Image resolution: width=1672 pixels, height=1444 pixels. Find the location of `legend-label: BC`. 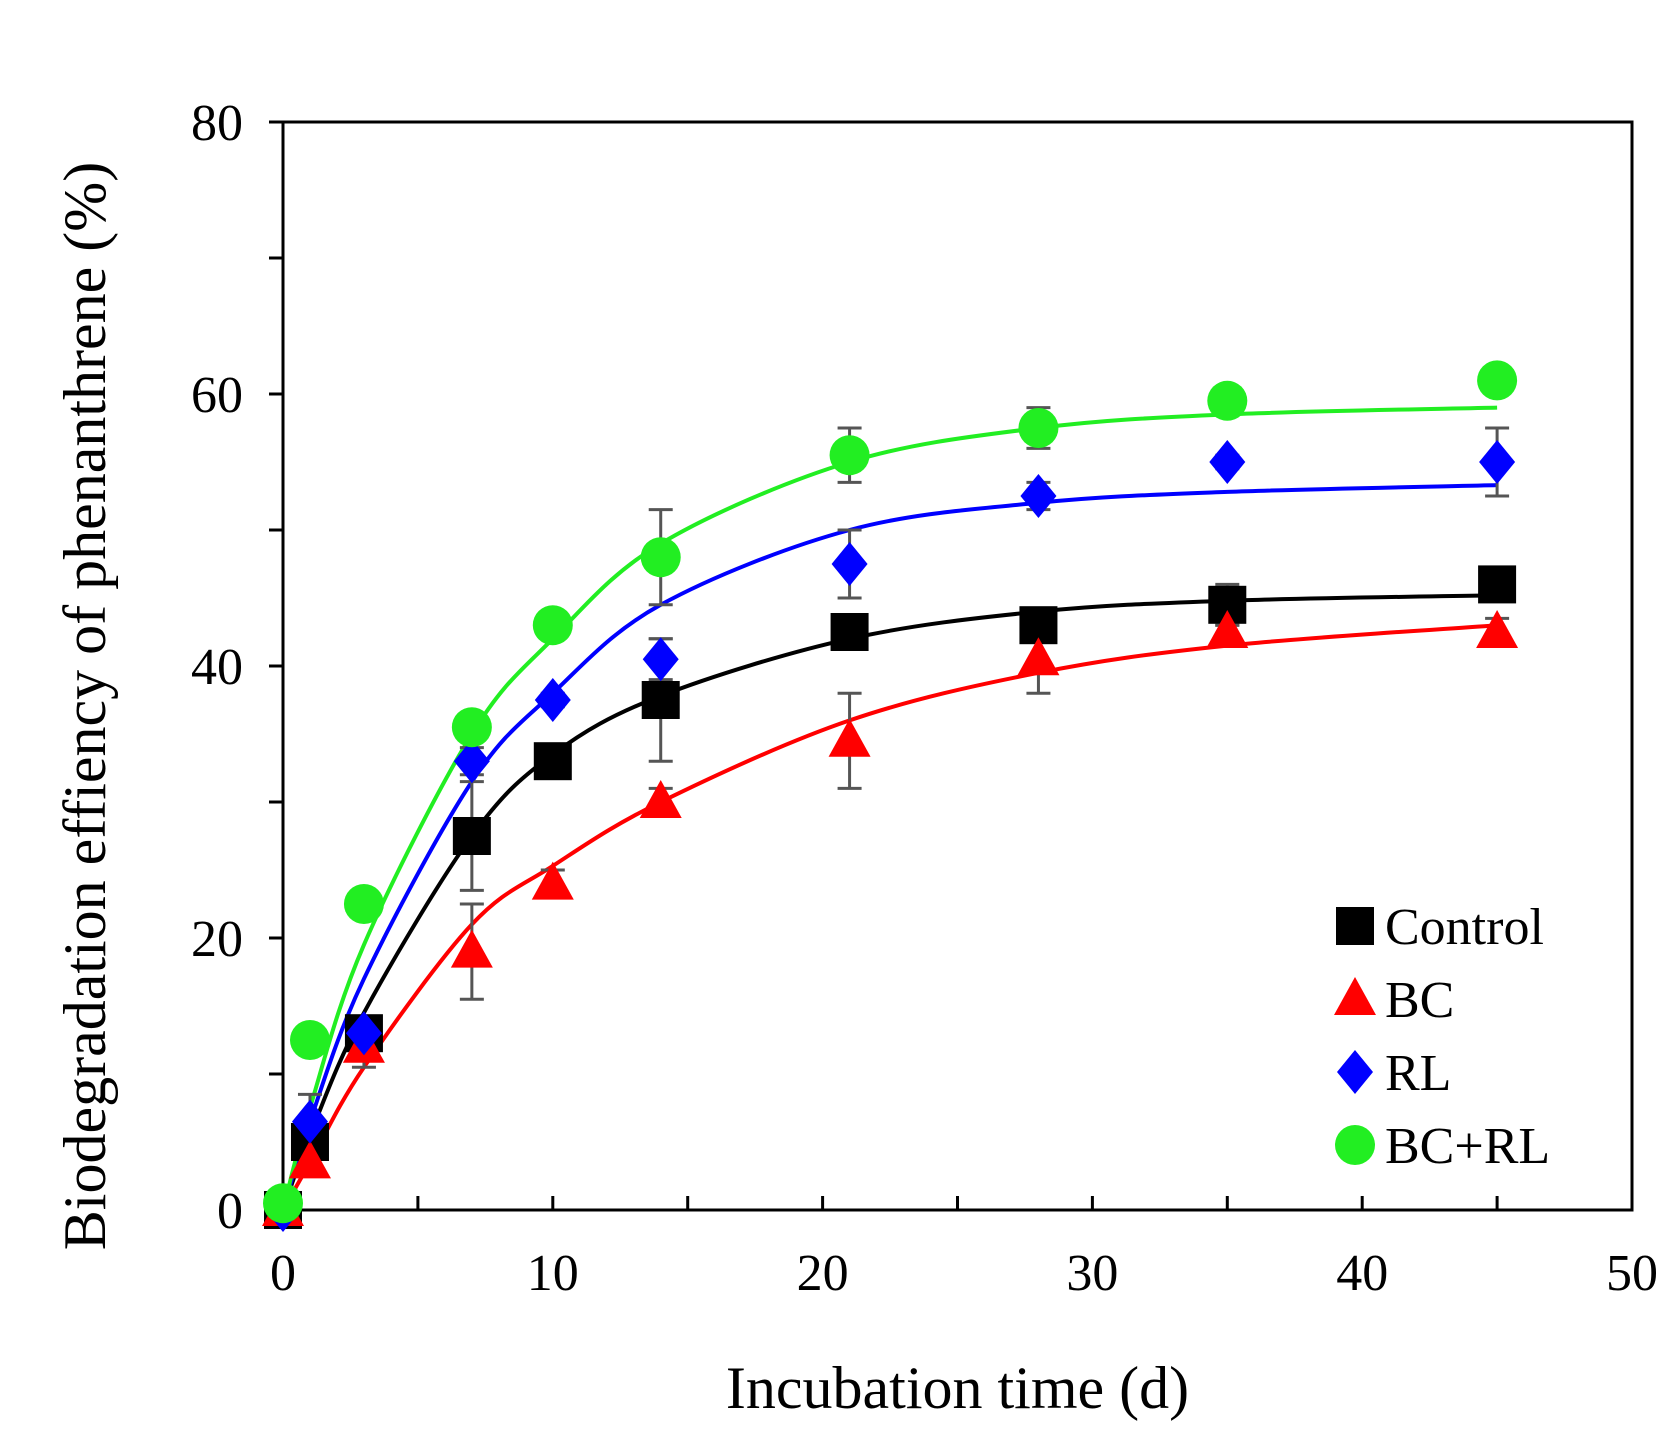

legend-label: BC is located at coordinates (1419, 1000).